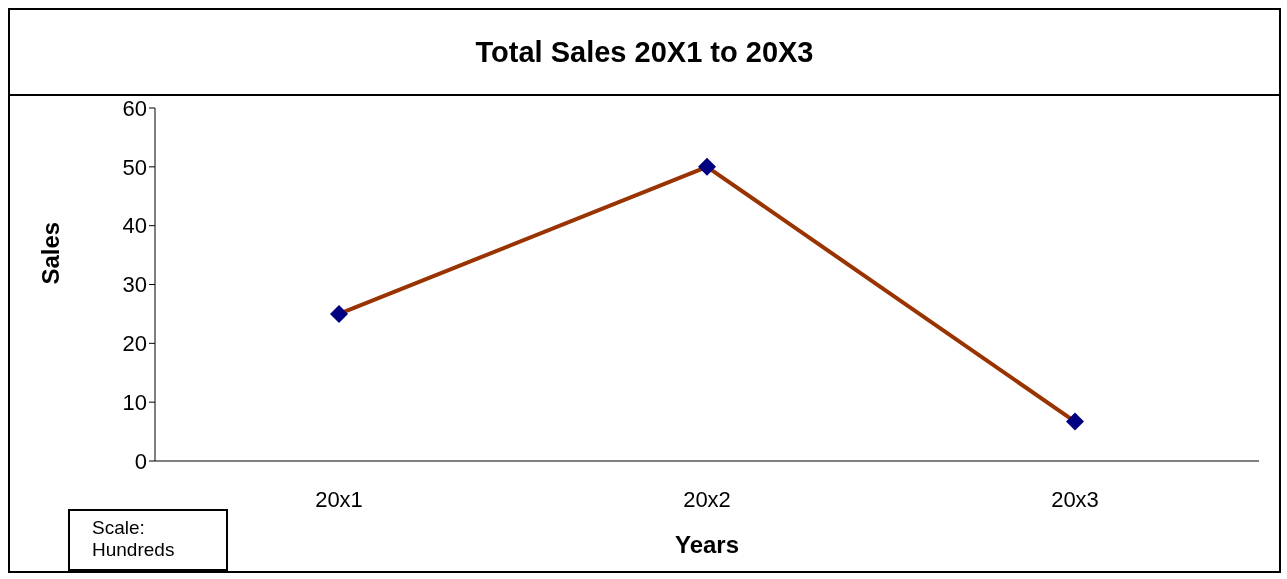 Image resolution: width=1287 pixels, height=579 pixels. I want to click on text: Scale: Hundreds, so click(148, 540).